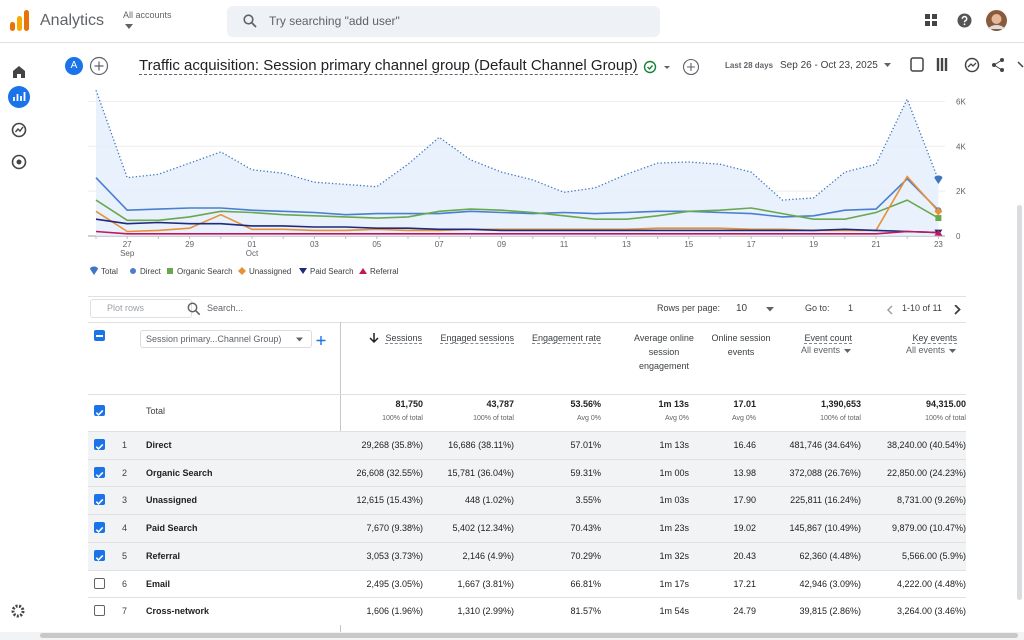  What do you see at coordinates (1019, 402) in the screenshot?
I see `v-scroll-thumb` at bounding box center [1019, 402].